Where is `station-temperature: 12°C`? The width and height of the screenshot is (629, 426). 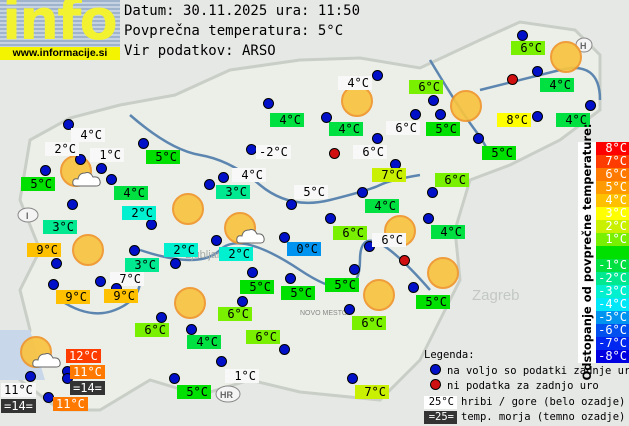
station-temperature: 12°C is located at coordinates (83, 356).